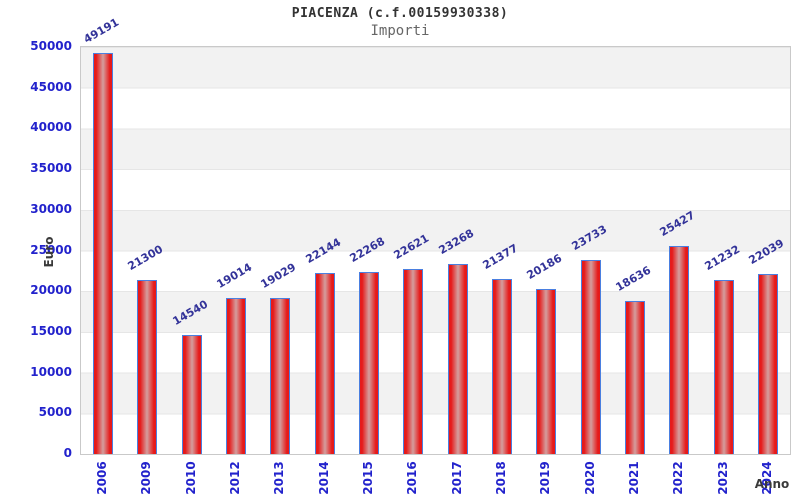 Image resolution: width=800 pixels, height=500 pixels. What do you see at coordinates (589, 478) in the screenshot?
I see `x-tick-label: 2020` at bounding box center [589, 478].